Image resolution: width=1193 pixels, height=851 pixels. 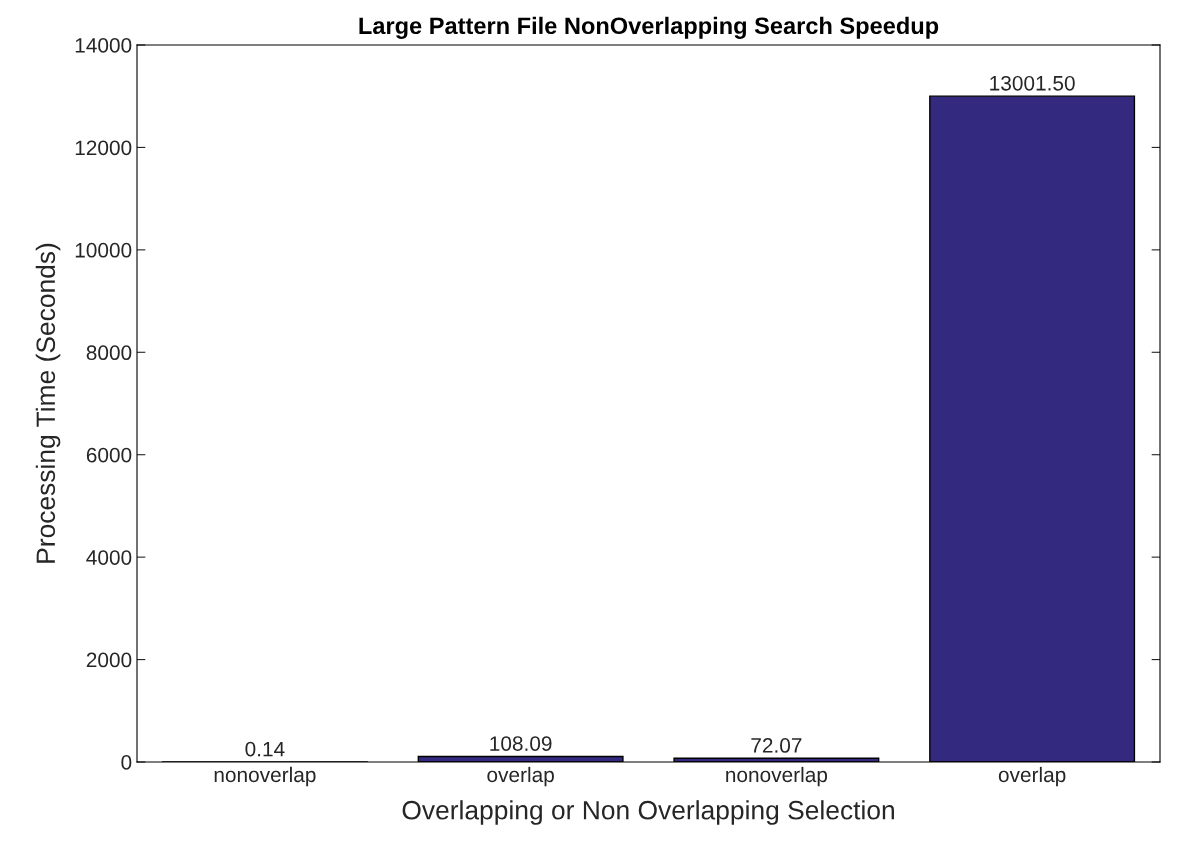 What do you see at coordinates (109, 455) in the screenshot?
I see `y-tick-label: 6000` at bounding box center [109, 455].